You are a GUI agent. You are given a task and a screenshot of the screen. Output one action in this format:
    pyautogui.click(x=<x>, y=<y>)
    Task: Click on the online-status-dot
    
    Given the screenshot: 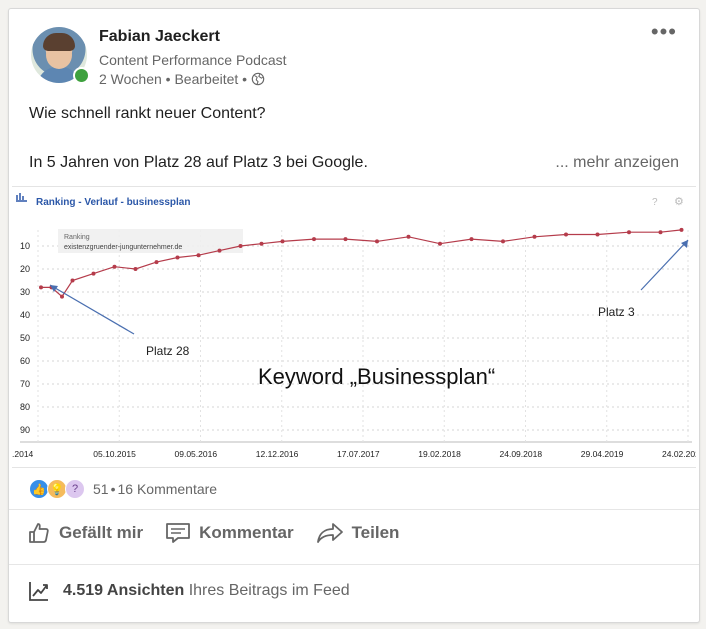 What is the action you would take?
    pyautogui.click(x=81, y=75)
    